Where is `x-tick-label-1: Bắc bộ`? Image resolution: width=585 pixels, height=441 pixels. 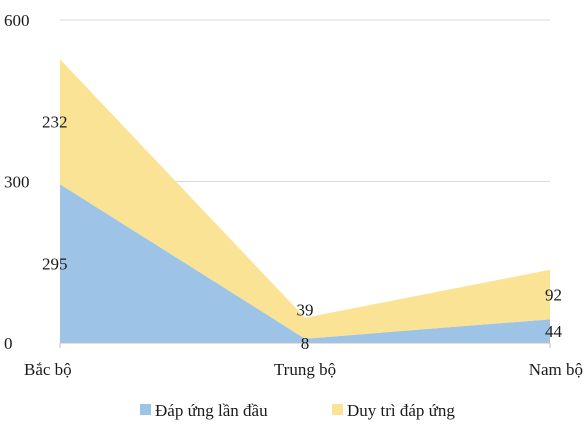 x-tick-label-1: Bắc bộ is located at coordinates (48, 369).